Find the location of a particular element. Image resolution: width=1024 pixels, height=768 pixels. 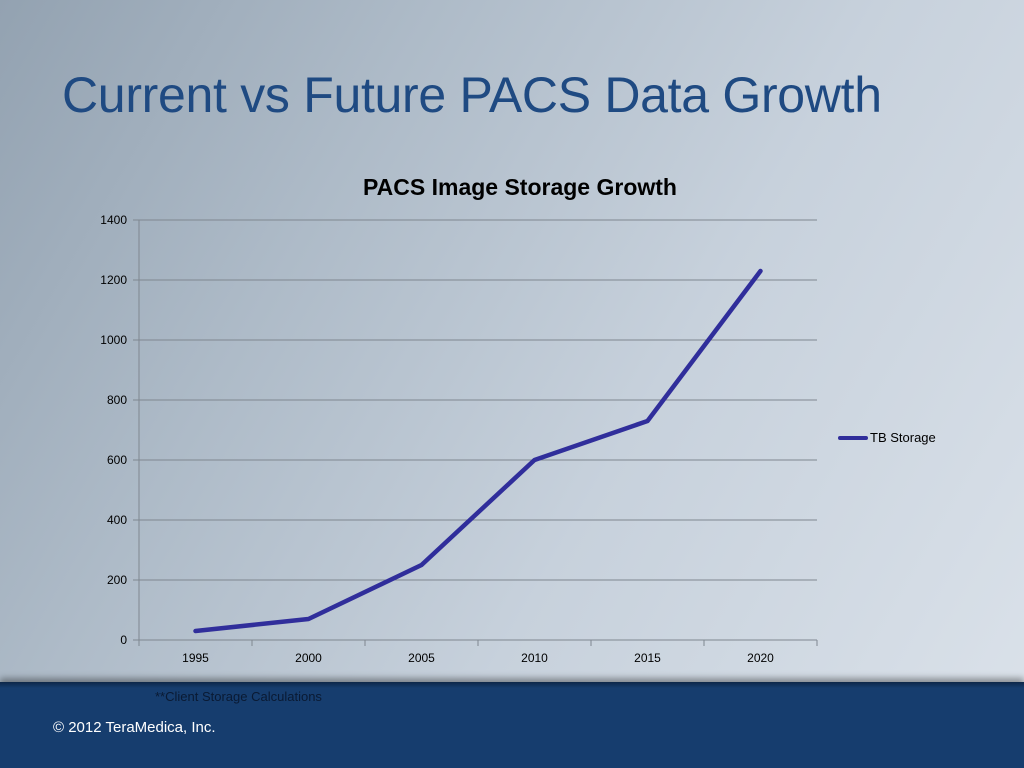

x-tick-label: 2020 is located at coordinates (760, 658).